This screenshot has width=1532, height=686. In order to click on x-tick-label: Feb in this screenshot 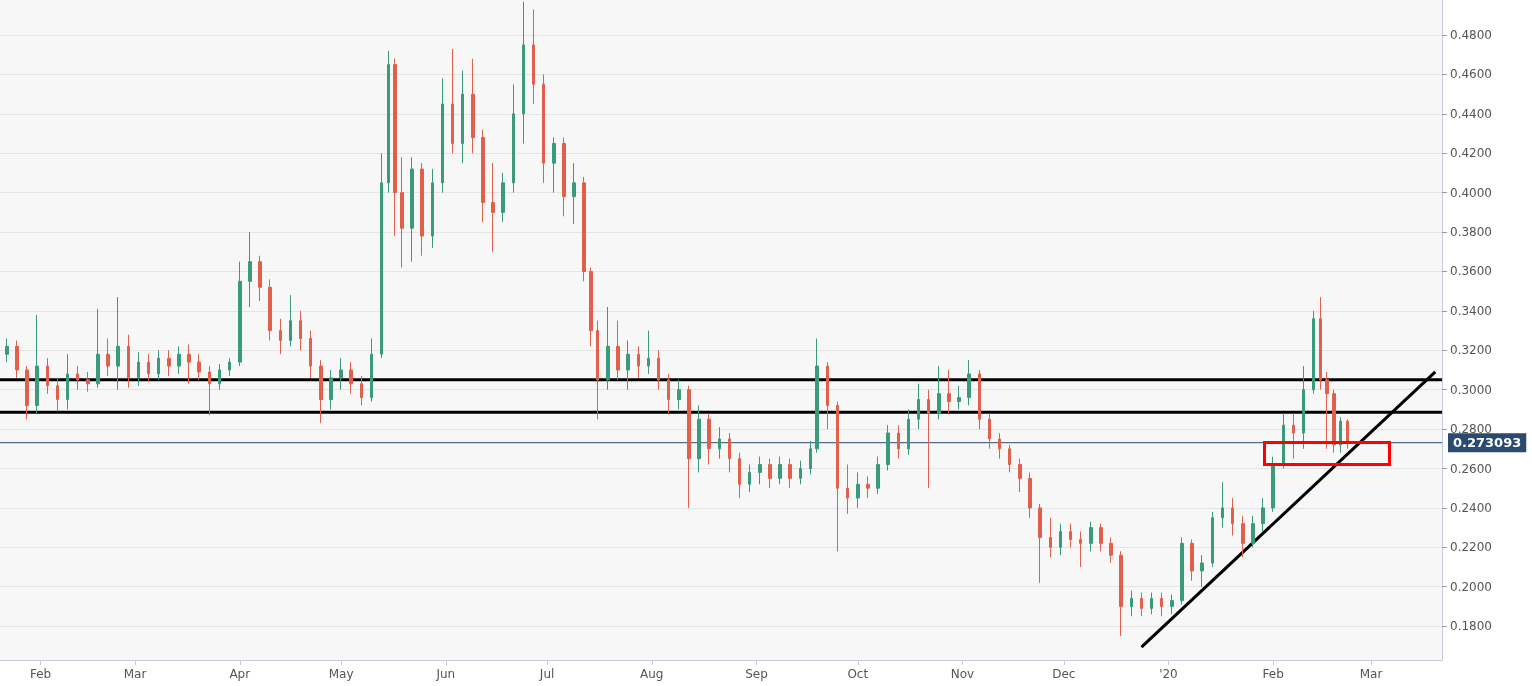, I will do `click(1273, 674)`.